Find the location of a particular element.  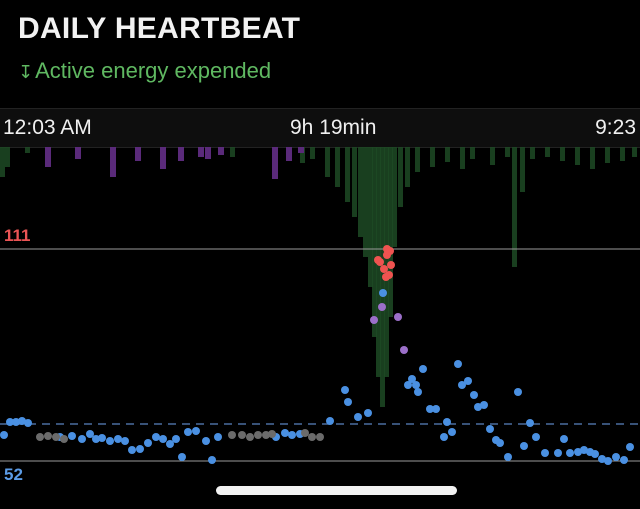

subtitle: ↧Active energy expended is located at coordinates (144, 71).